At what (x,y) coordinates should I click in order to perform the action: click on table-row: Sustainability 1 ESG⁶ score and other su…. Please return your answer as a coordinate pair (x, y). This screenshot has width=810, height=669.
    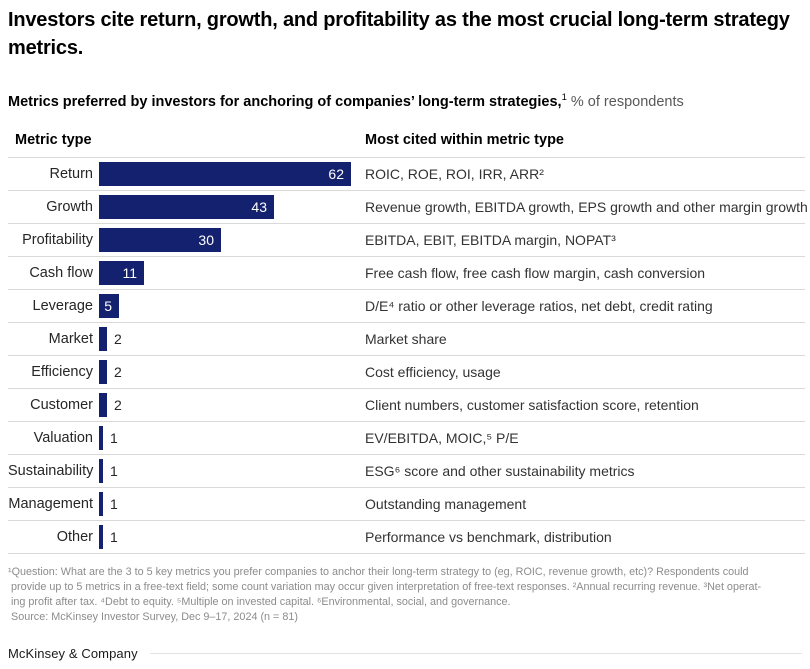
    Looking at the image, I should click on (406, 471).